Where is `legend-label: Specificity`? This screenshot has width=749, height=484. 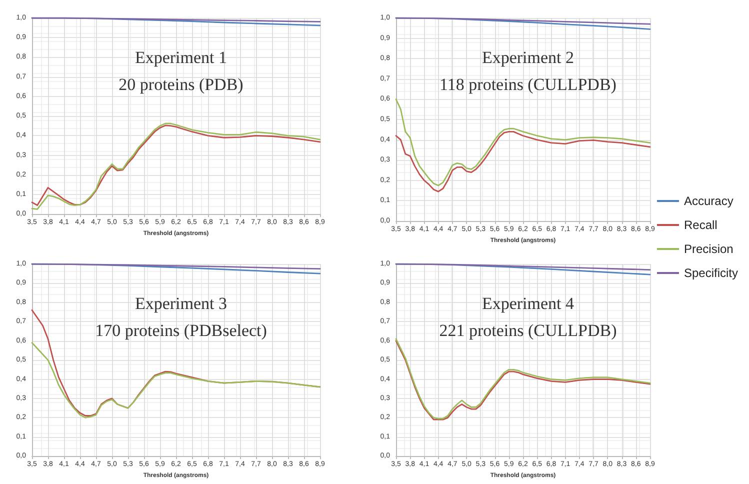
legend-label: Specificity is located at coordinates (711, 273).